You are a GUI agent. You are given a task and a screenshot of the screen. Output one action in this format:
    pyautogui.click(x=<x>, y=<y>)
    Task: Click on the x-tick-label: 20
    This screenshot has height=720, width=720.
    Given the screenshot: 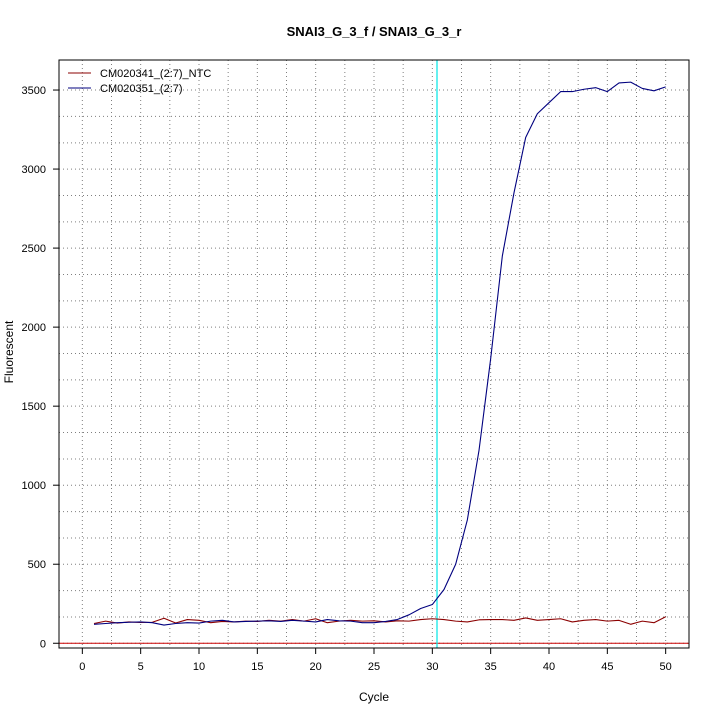 What is the action you would take?
    pyautogui.click(x=316, y=667)
    